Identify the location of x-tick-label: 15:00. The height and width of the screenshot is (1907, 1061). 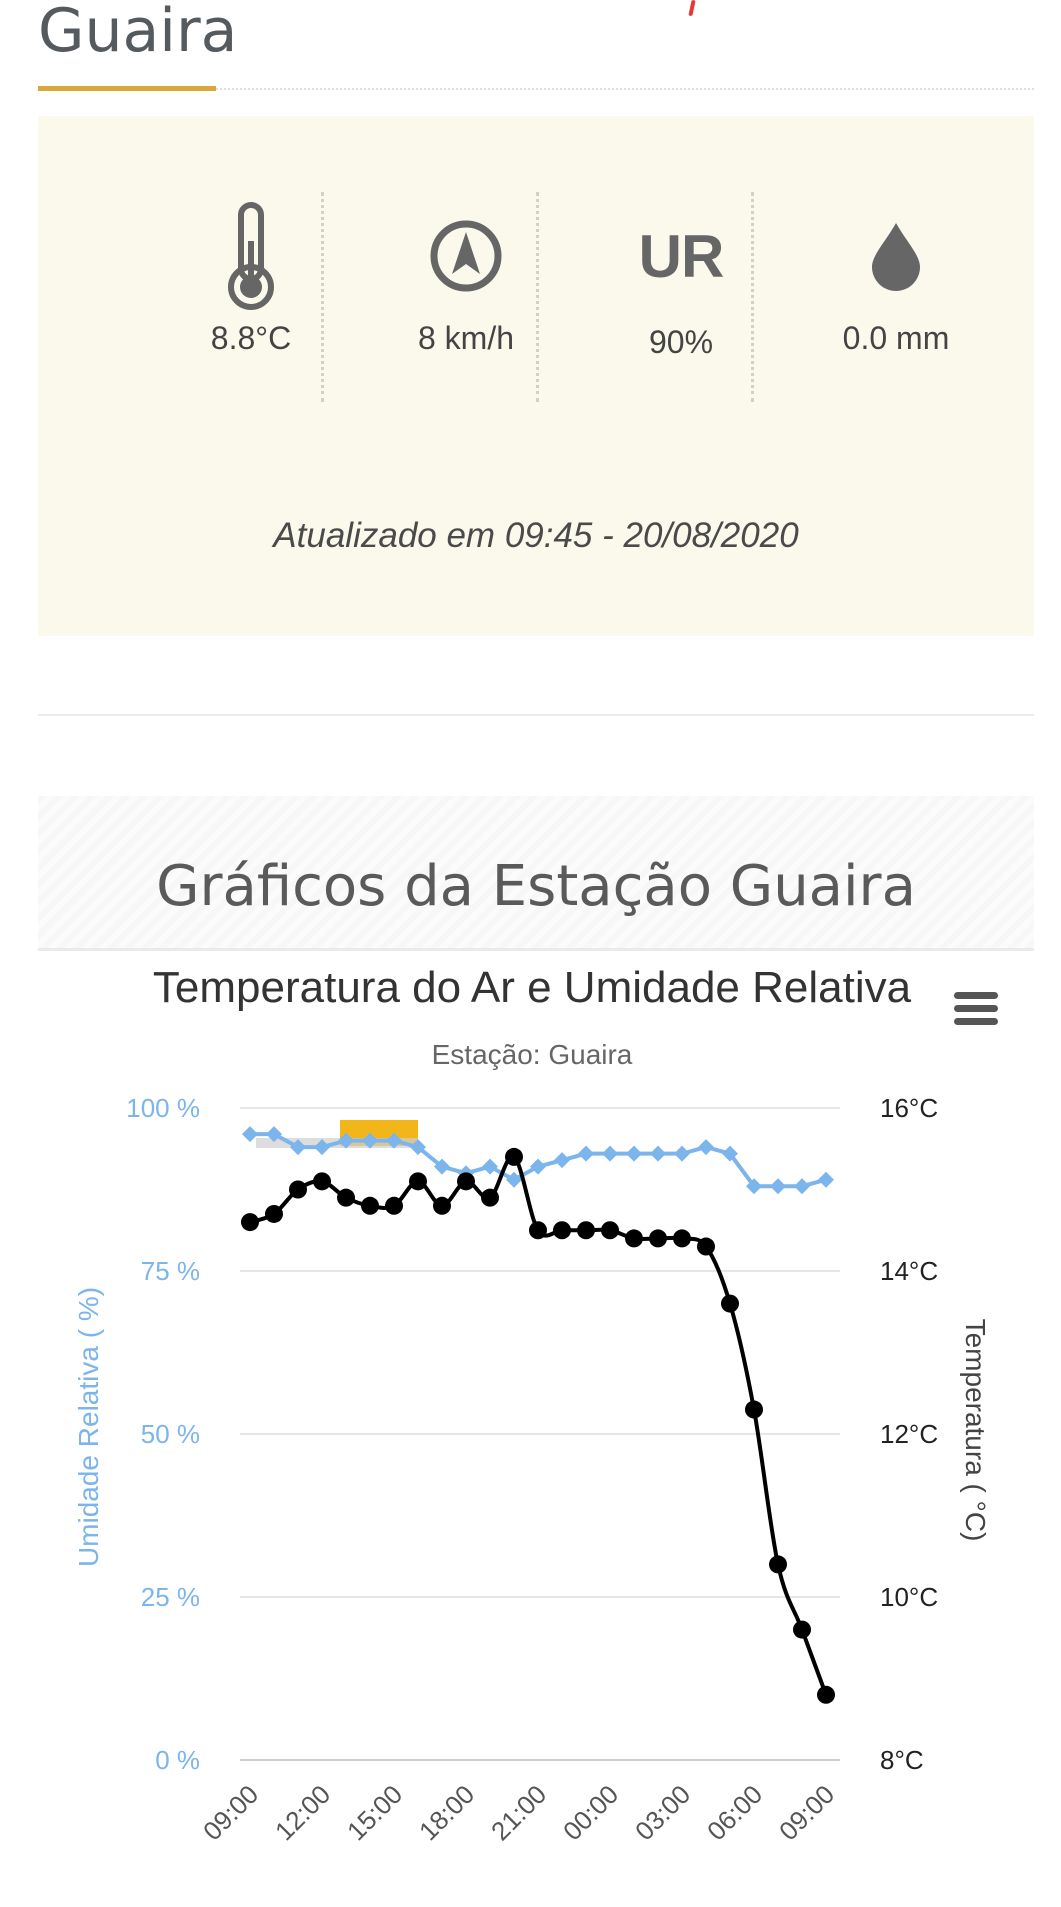
(374, 1812).